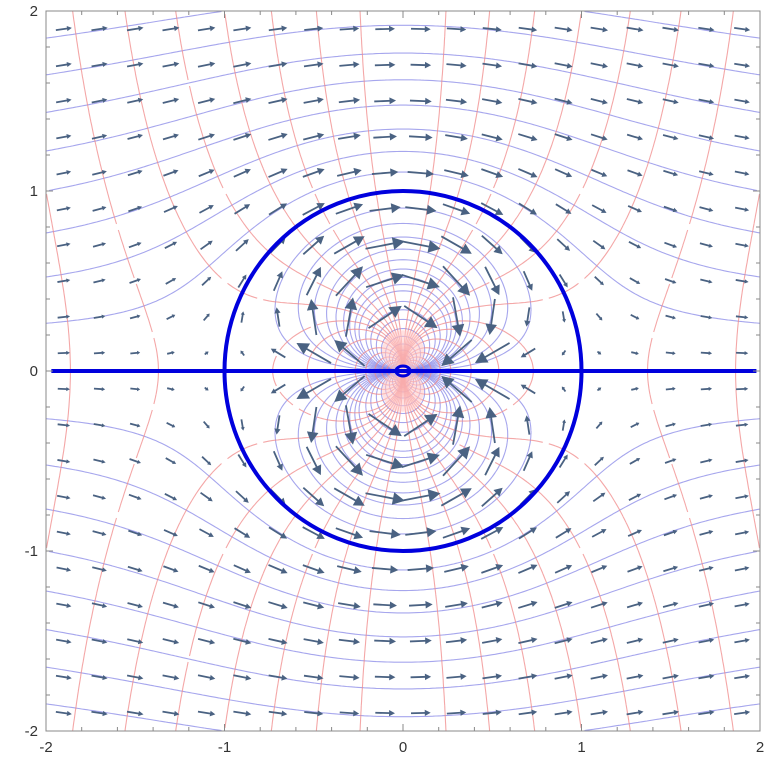  What do you see at coordinates (31, 731) in the screenshot?
I see `y-tick-label: -2` at bounding box center [31, 731].